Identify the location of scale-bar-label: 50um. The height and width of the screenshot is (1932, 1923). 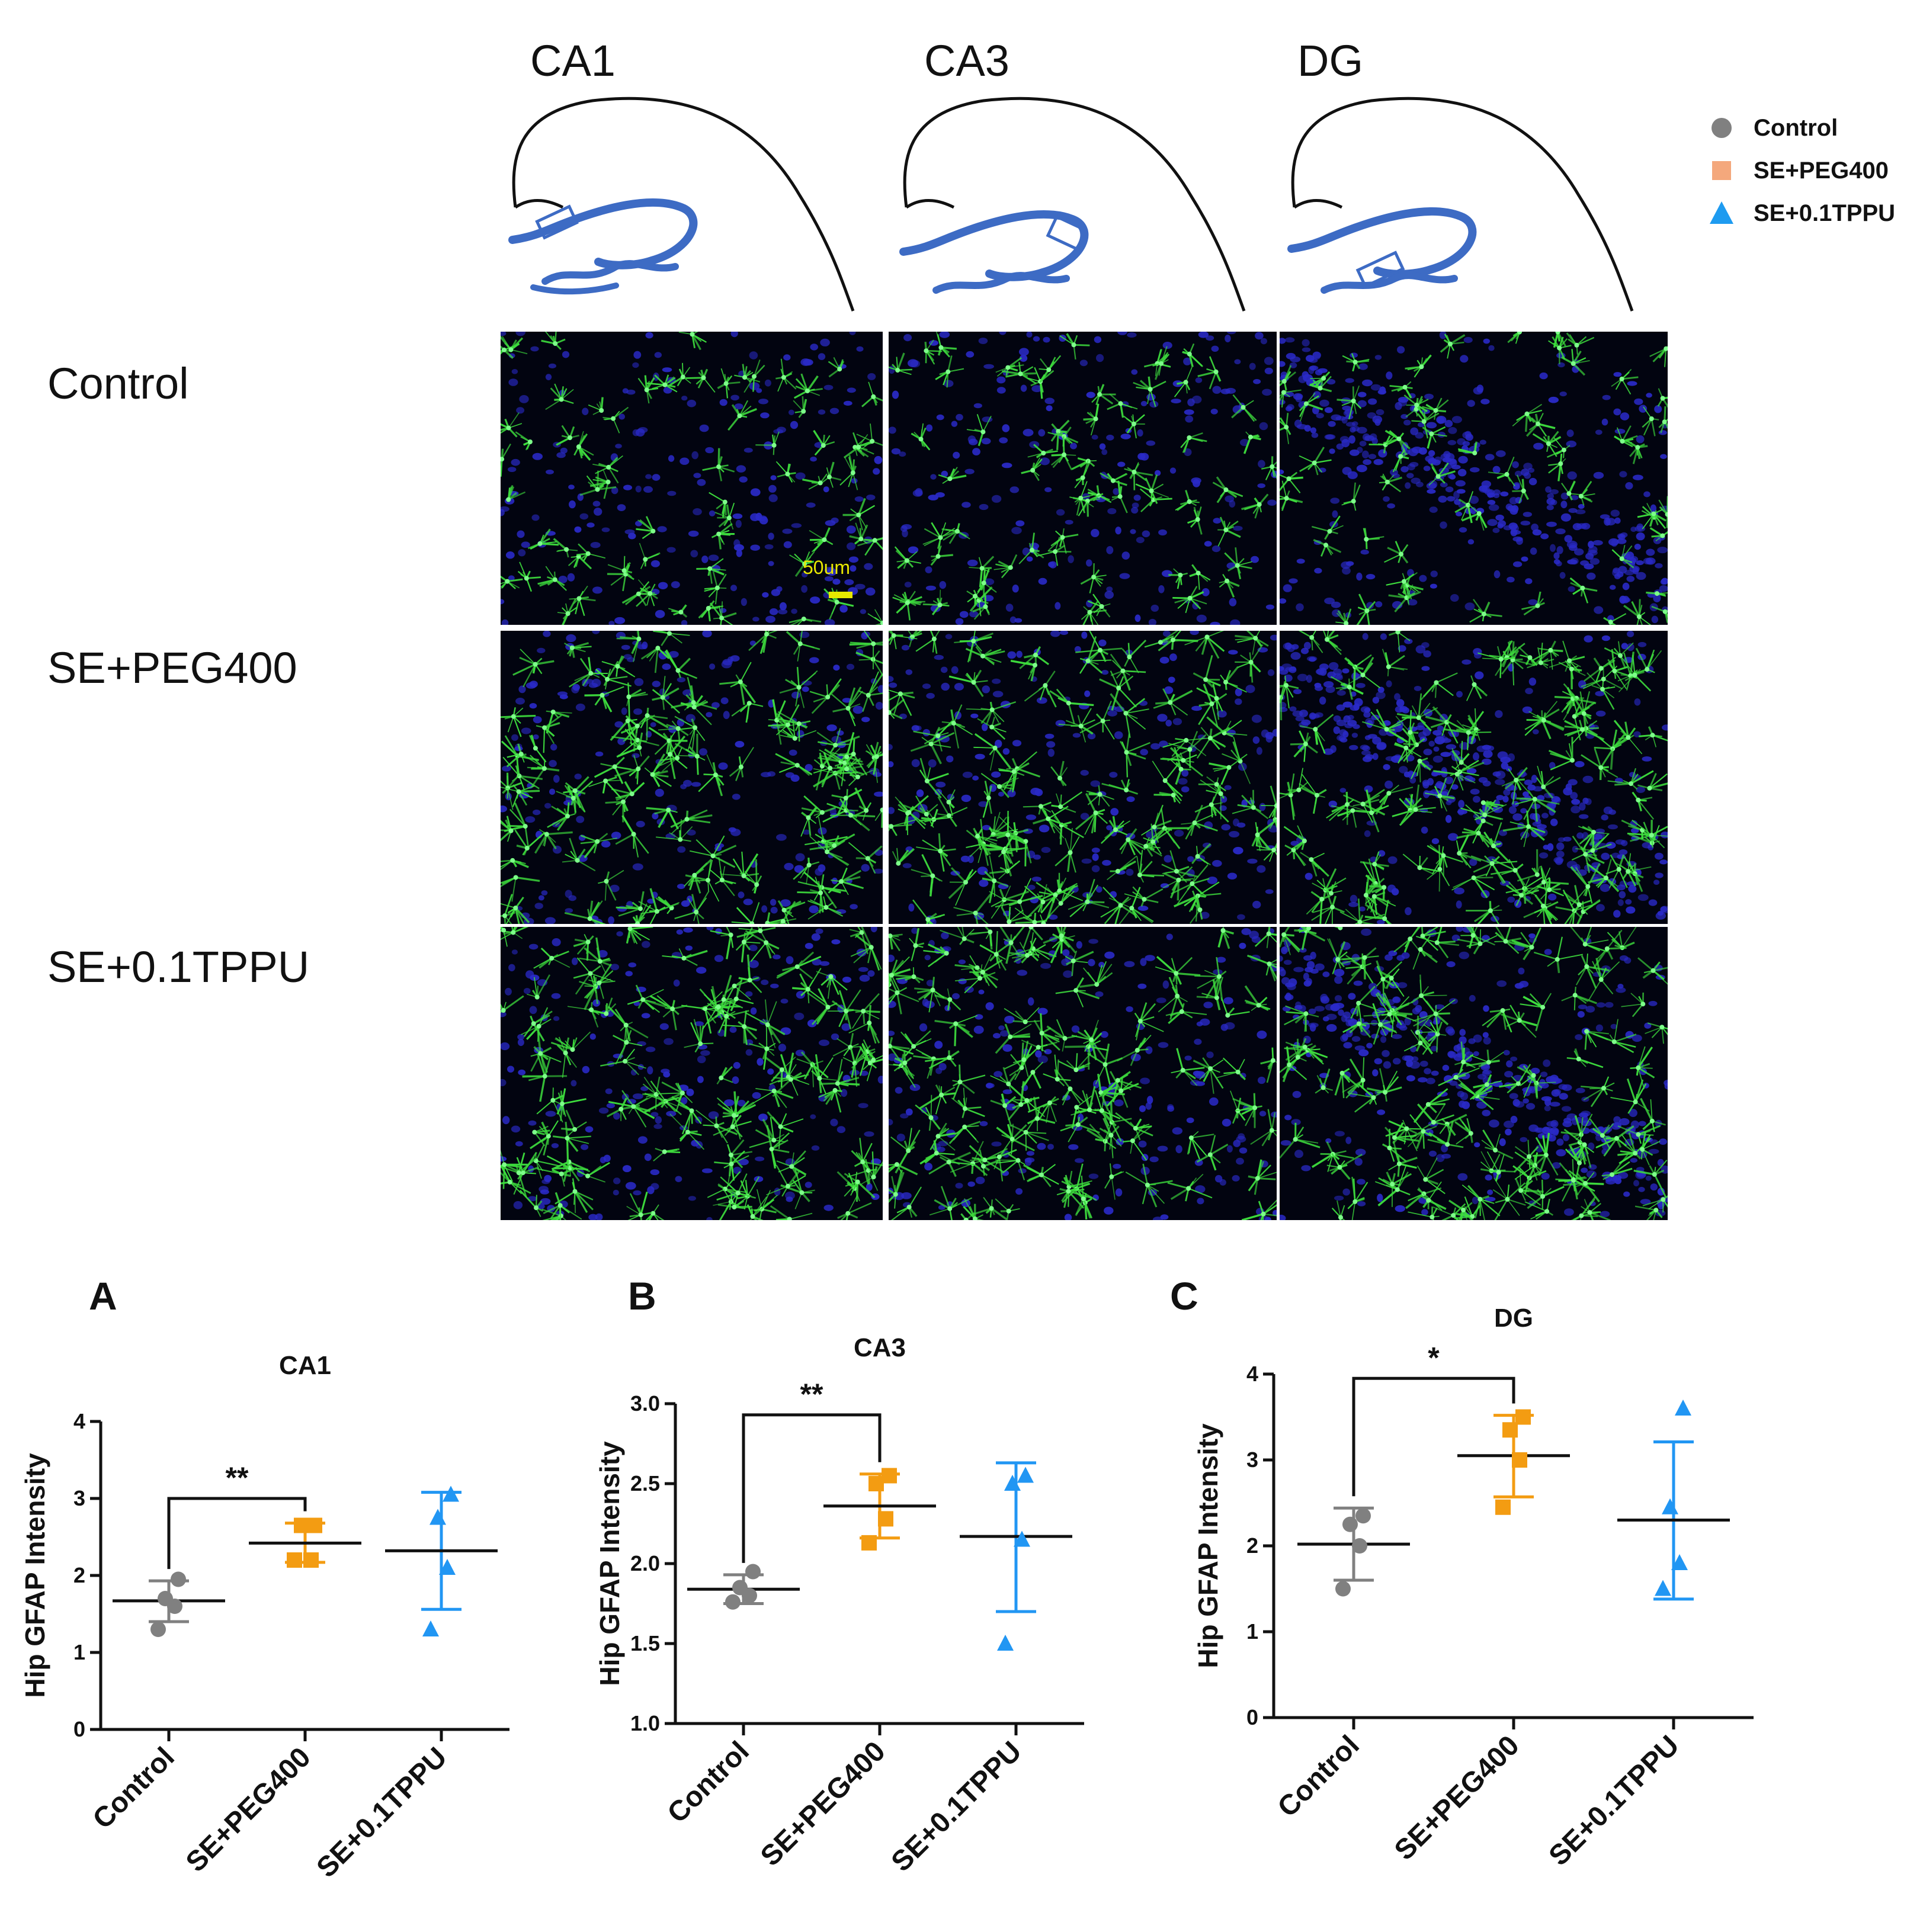
(827, 567).